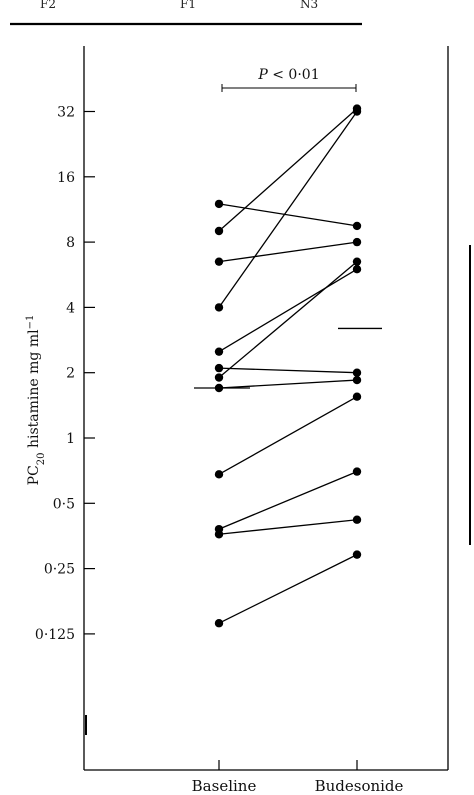 This screenshot has width=474, height=795. Describe the element at coordinates (70, 439) in the screenshot. I see `y-tick-label: 1` at that location.